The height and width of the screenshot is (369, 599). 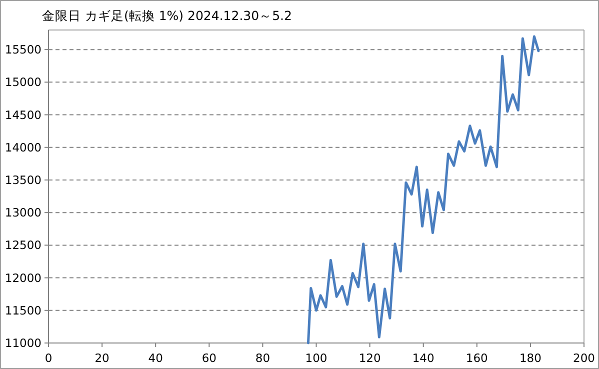 I want to click on y-tick-label: 14500, so click(x=23, y=115).